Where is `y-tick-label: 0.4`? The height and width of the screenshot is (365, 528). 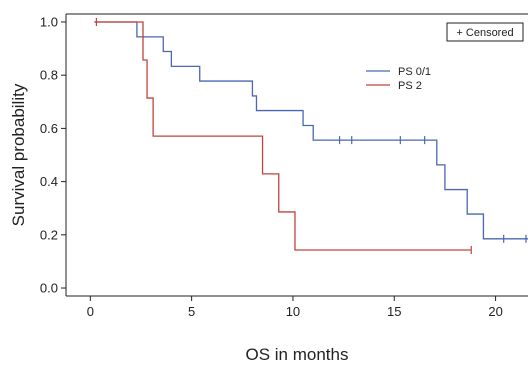
y-tick-label: 0.4 is located at coordinates (49, 181).